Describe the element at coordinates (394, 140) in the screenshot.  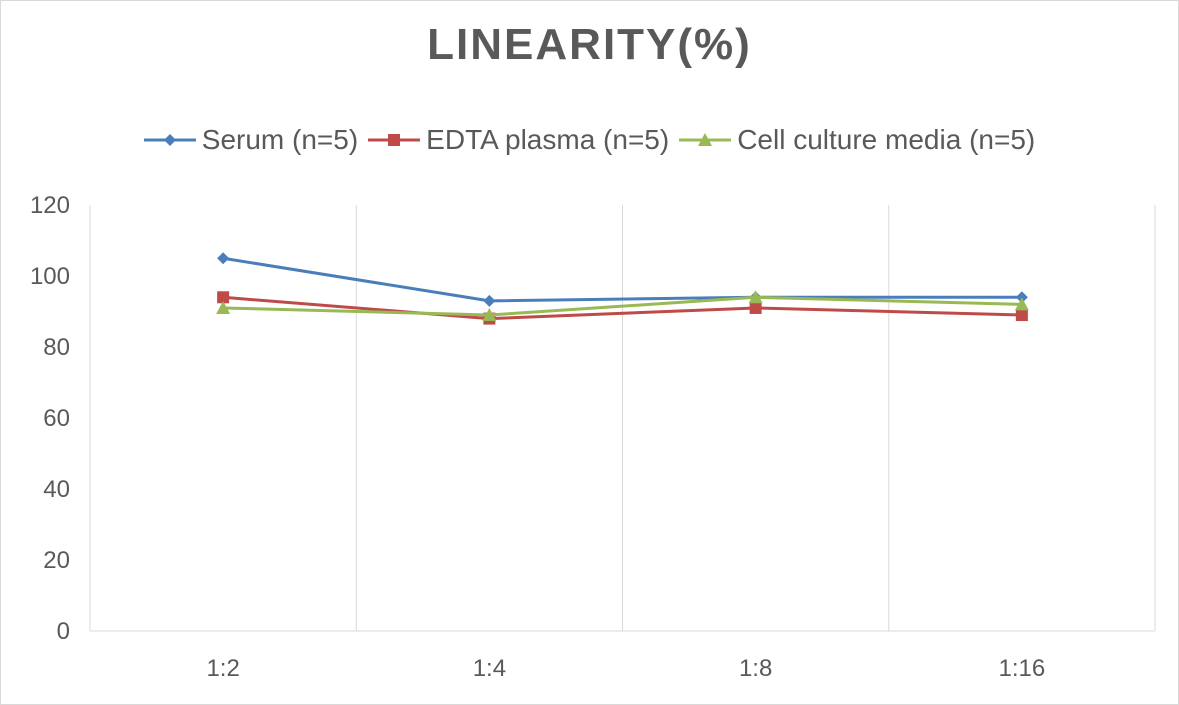
I see `legend-marker-edta-plasma` at that location.